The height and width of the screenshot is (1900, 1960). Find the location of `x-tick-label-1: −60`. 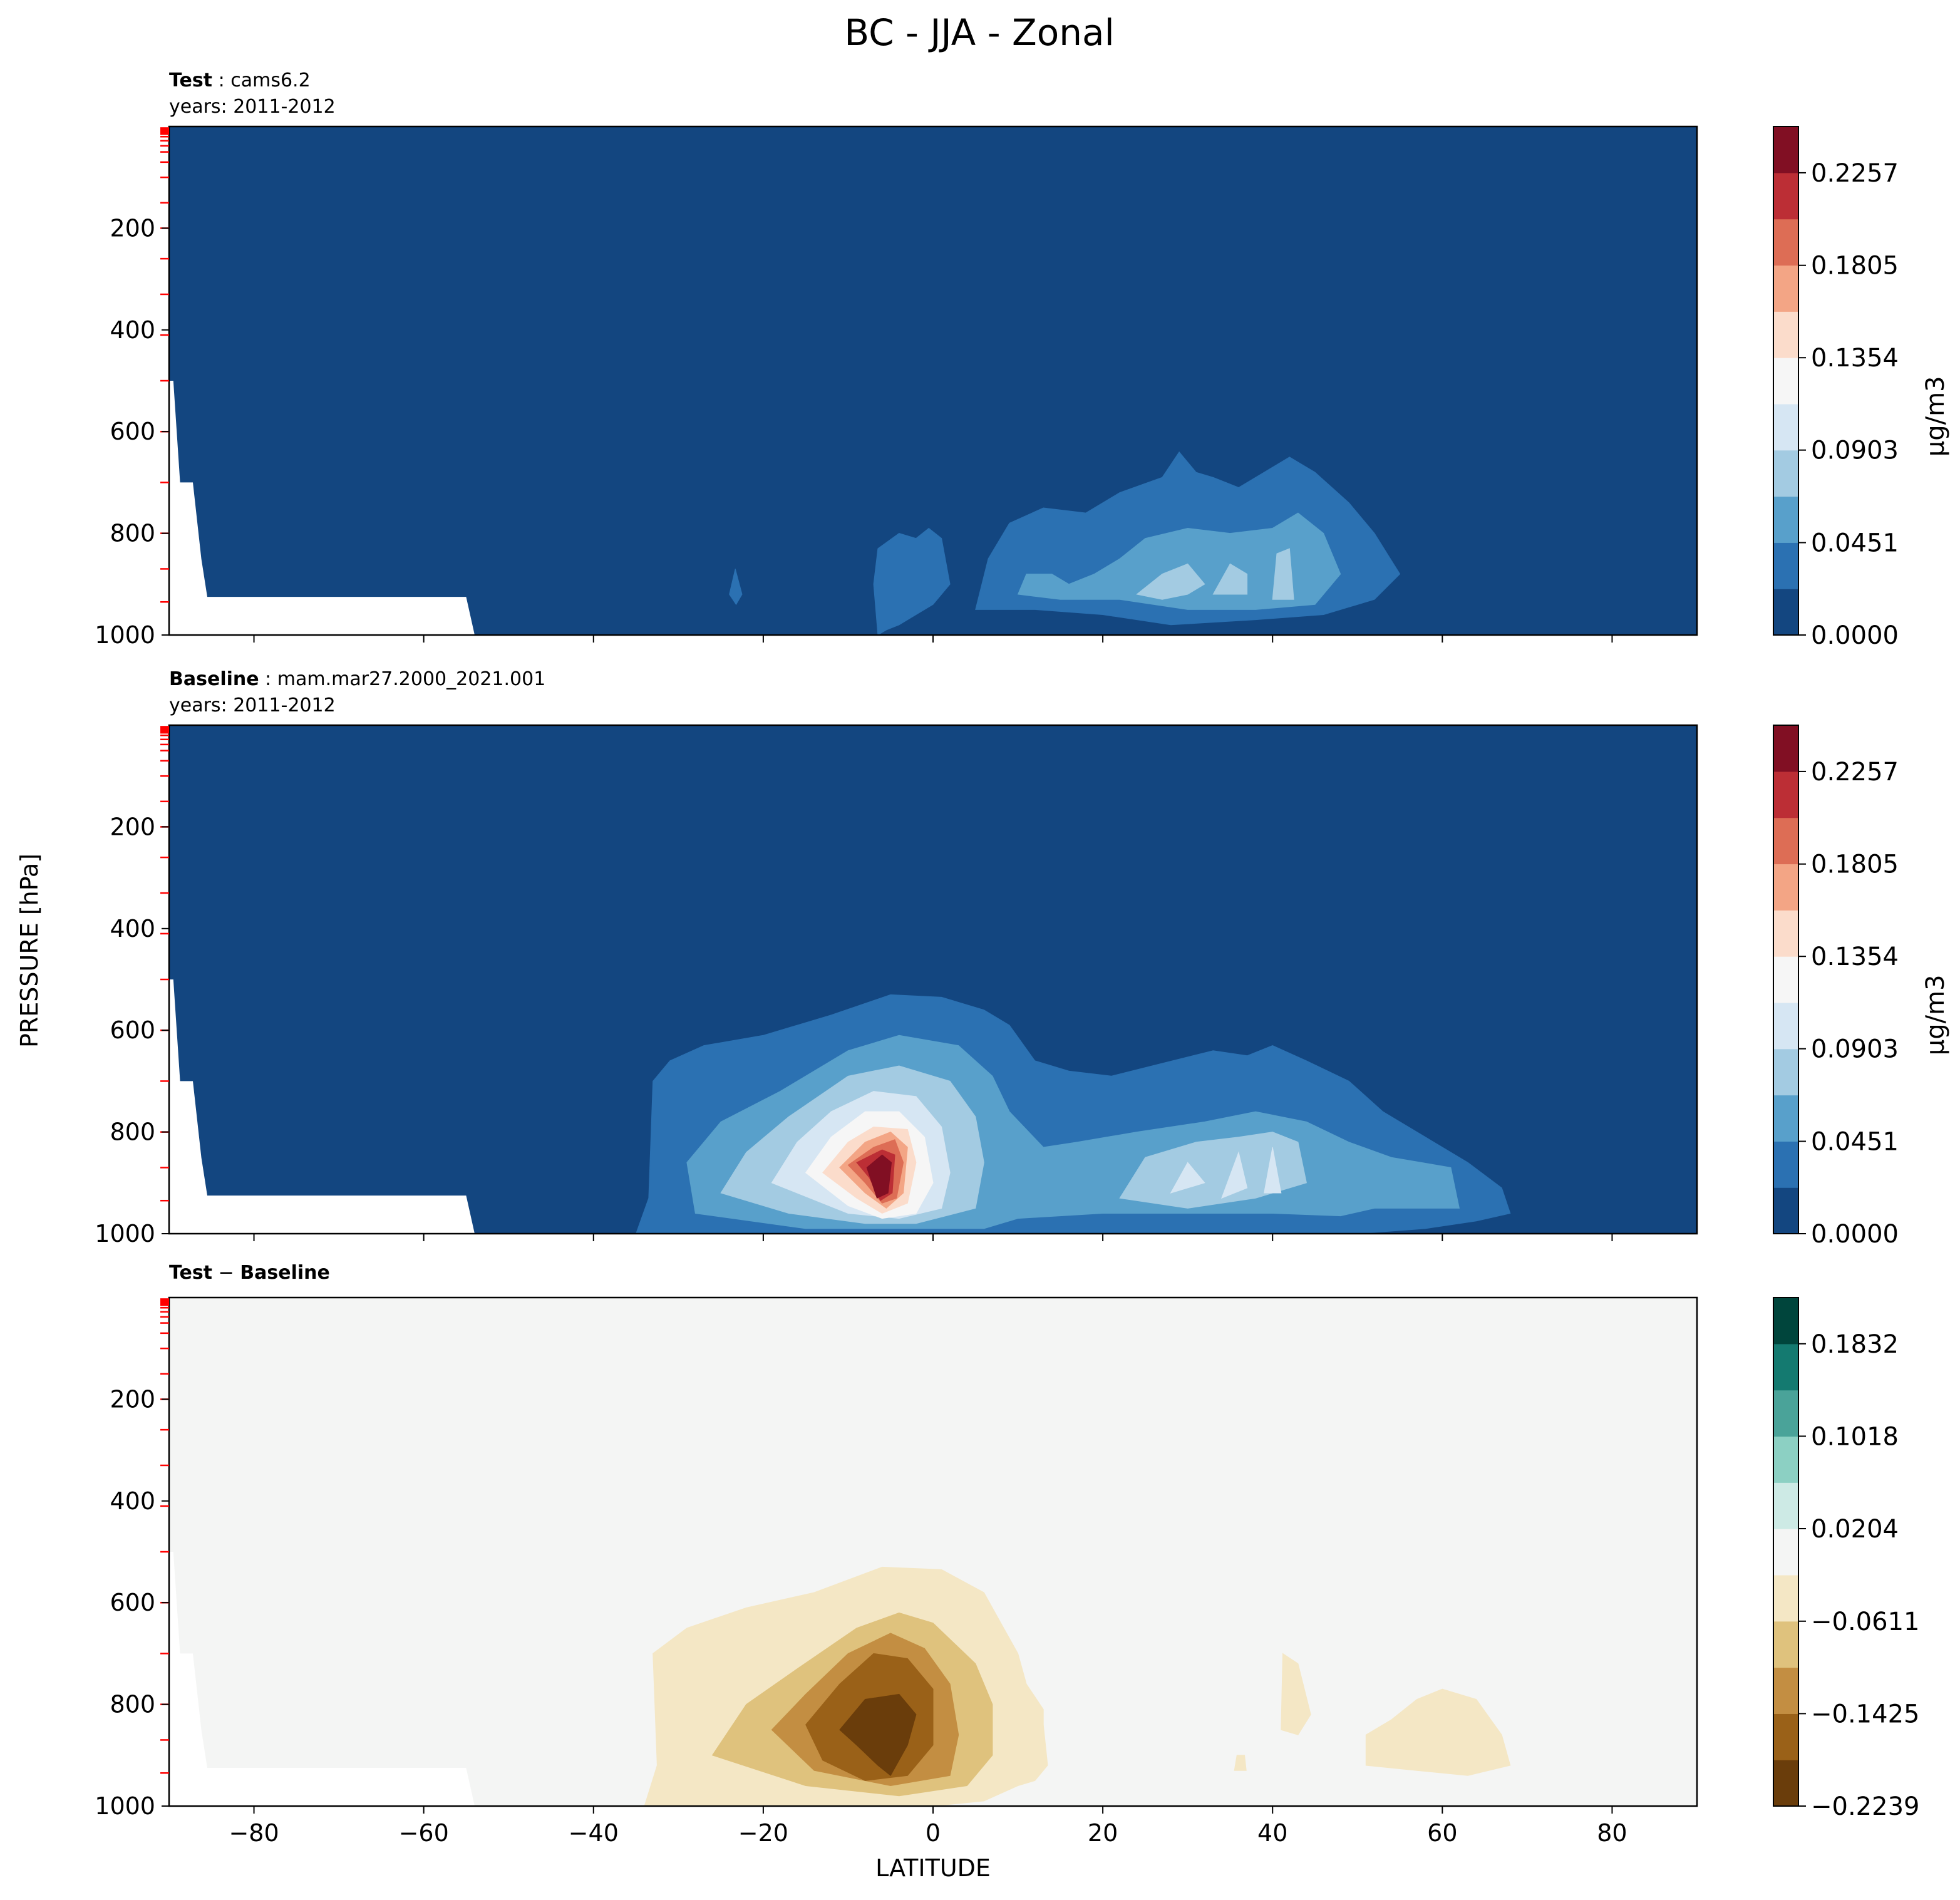

x-tick-label-1: −60 is located at coordinates (424, 1833).